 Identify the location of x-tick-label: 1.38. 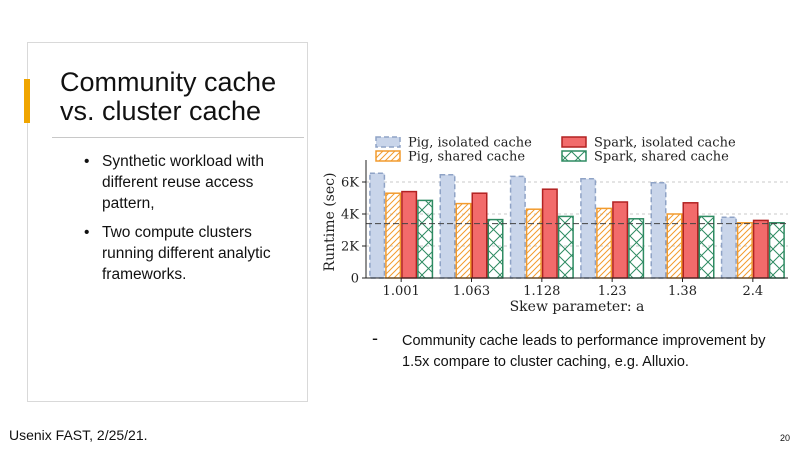
(682, 291).